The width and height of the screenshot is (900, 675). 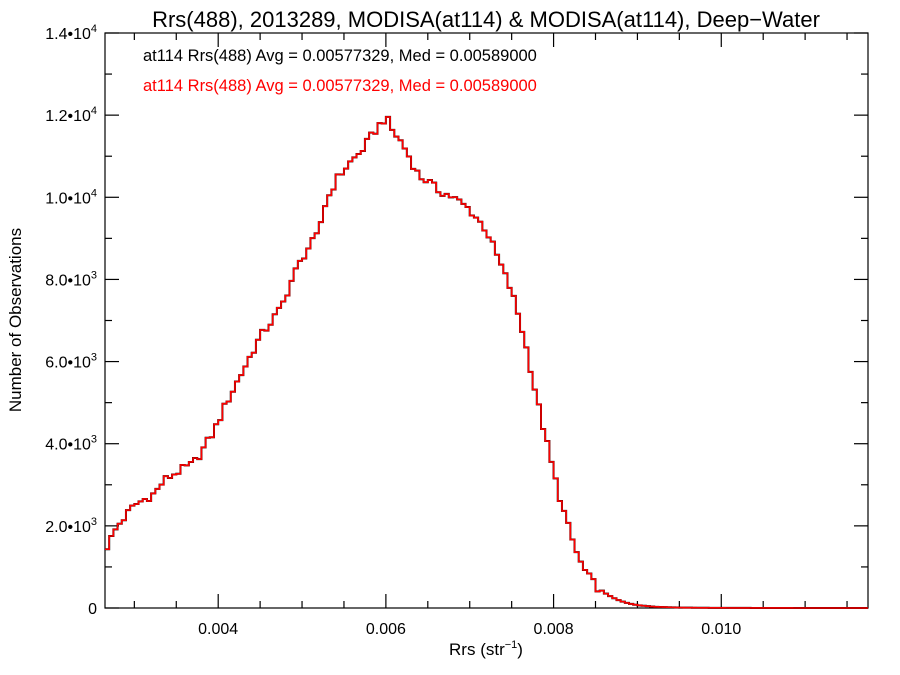 What do you see at coordinates (721, 629) in the screenshot?
I see `x-tick-label: 0.010` at bounding box center [721, 629].